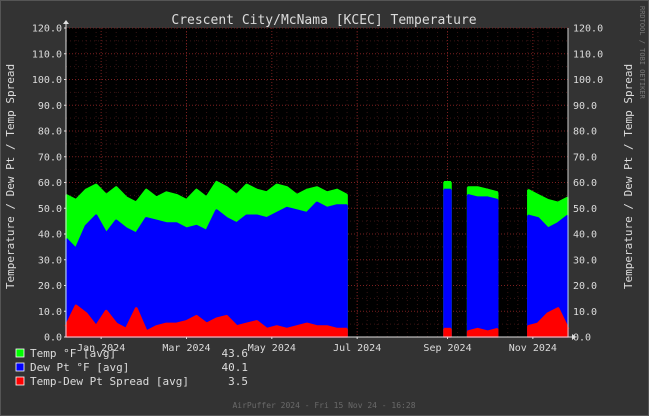 The width and height of the screenshot is (649, 416). What do you see at coordinates (50, 132) in the screenshot?
I see `y-tick-label-left: 80.0` at bounding box center [50, 132].